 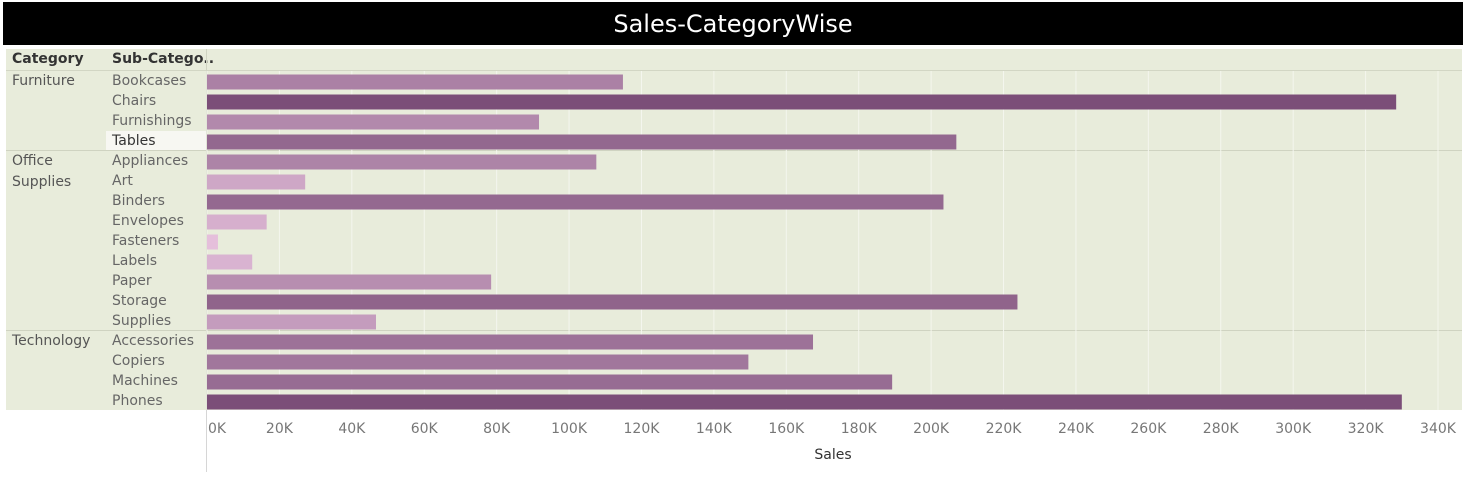 I want to click on x-tick-label: 140K, so click(x=714, y=429).